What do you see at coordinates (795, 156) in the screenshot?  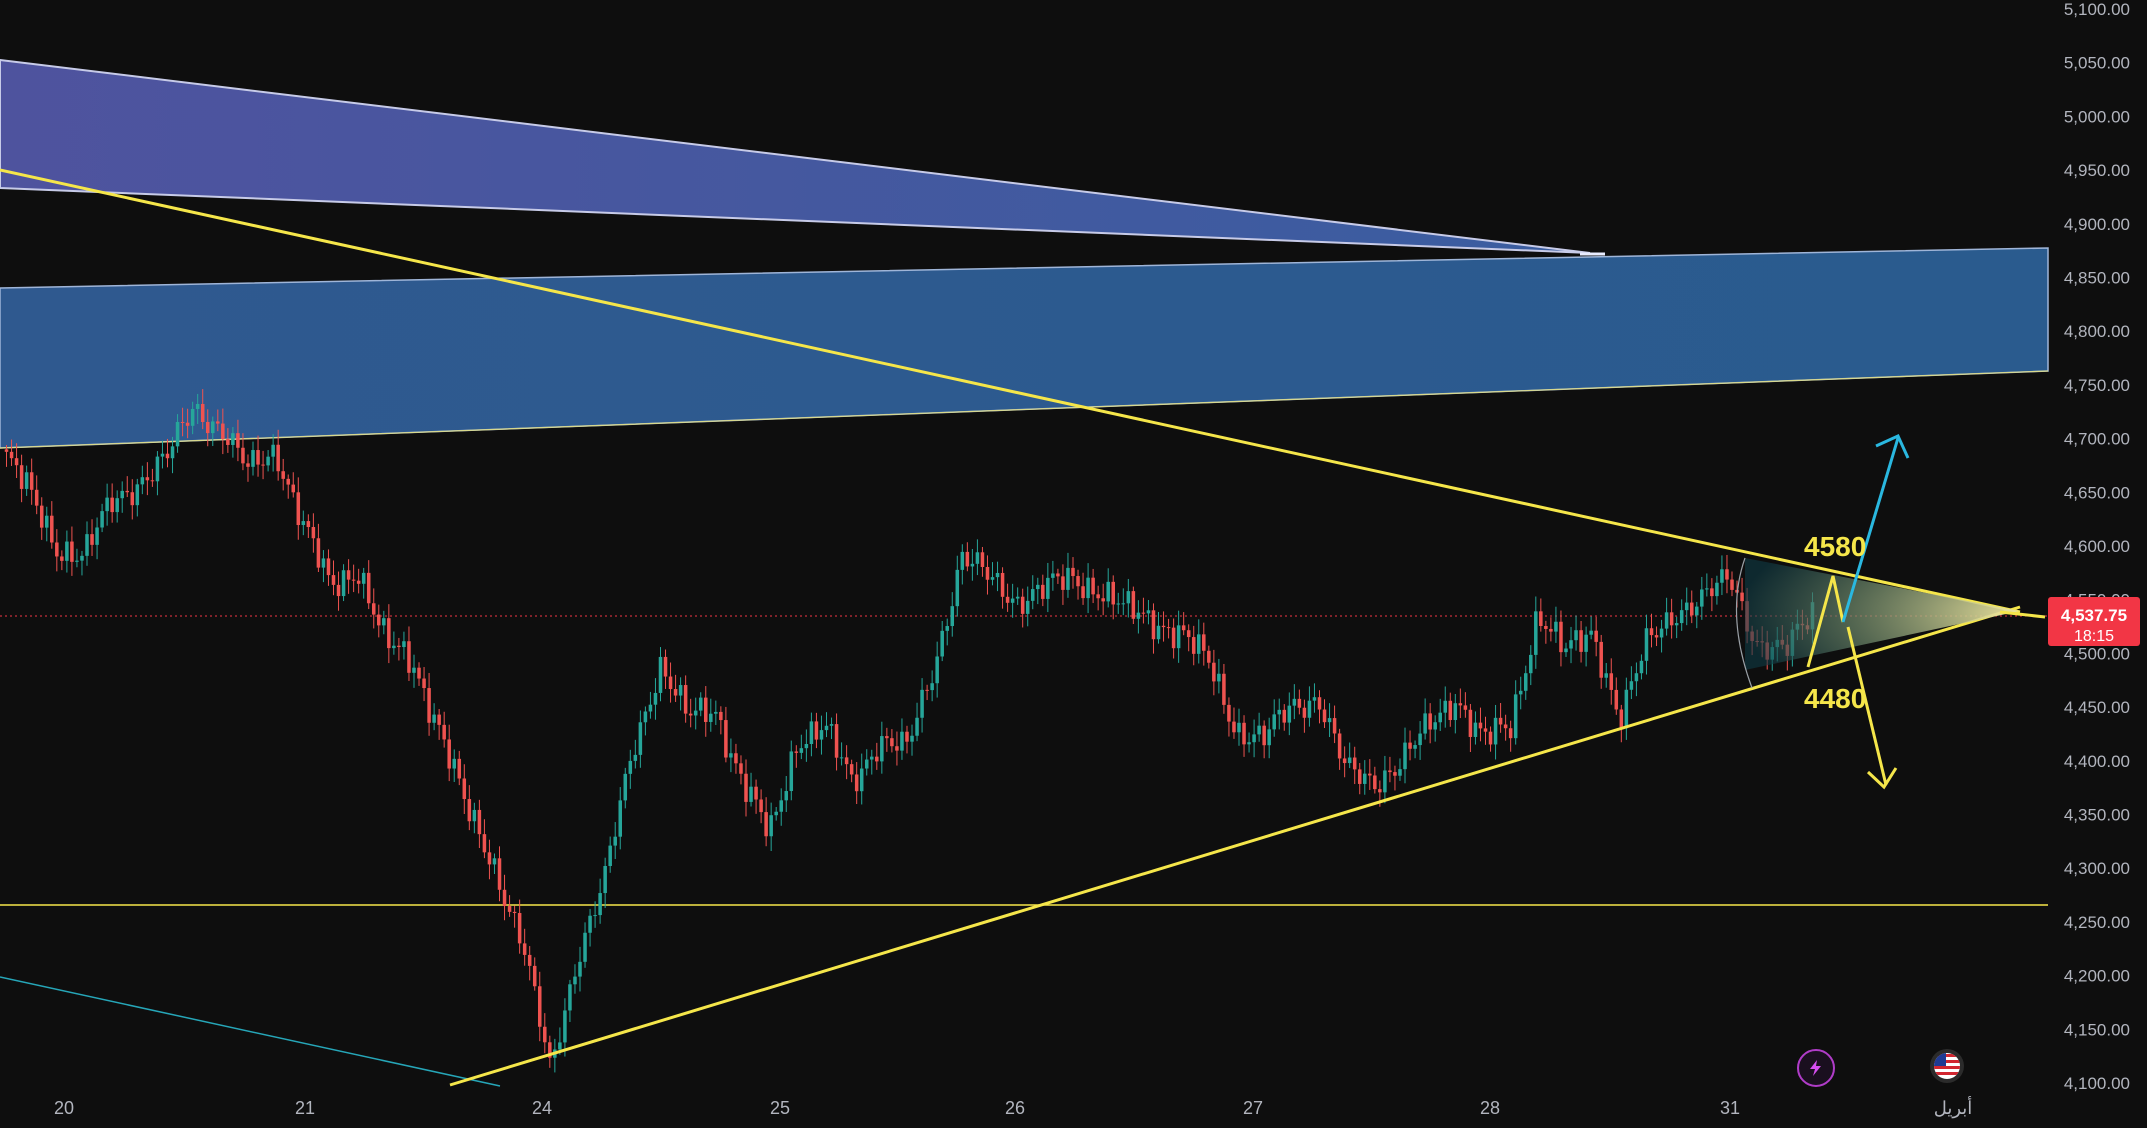 I see `upper-resistance-zone` at bounding box center [795, 156].